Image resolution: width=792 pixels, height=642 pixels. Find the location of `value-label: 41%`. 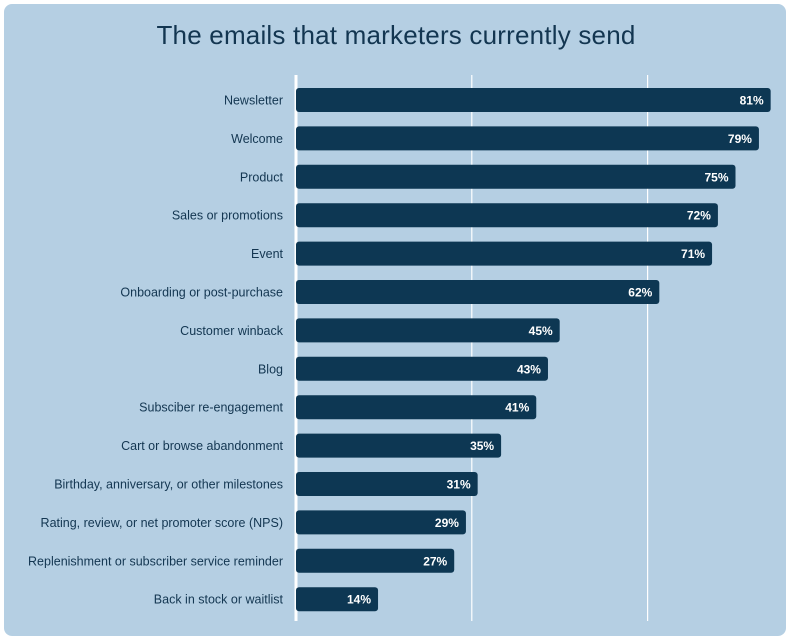

value-label: 41% is located at coordinates (517, 408).